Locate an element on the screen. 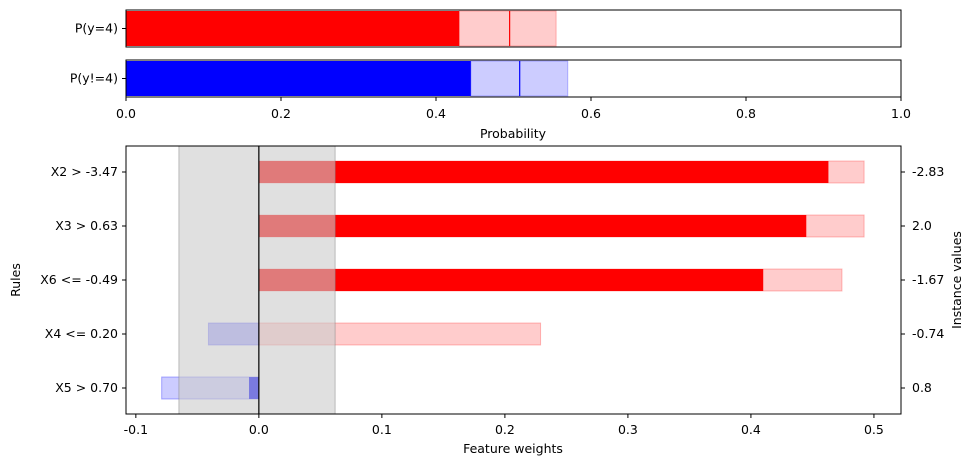 Image resolution: width=975 pixels, height=468 pixels. probability-bar-label: P(y=4) is located at coordinates (96, 28).